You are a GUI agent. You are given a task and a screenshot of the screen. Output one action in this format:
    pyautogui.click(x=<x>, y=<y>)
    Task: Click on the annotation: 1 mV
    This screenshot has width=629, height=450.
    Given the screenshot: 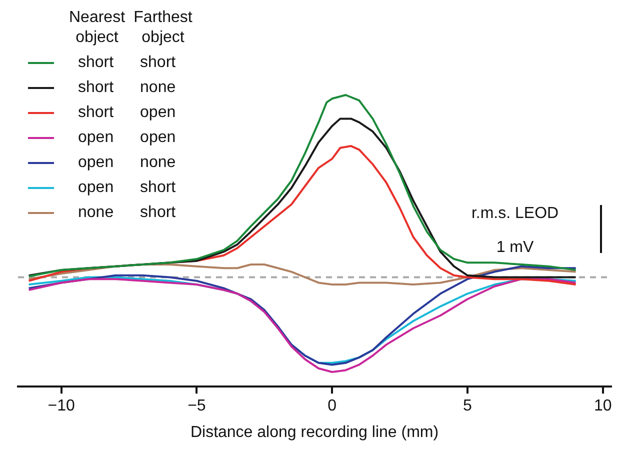 What is the action you would take?
    pyautogui.click(x=515, y=248)
    